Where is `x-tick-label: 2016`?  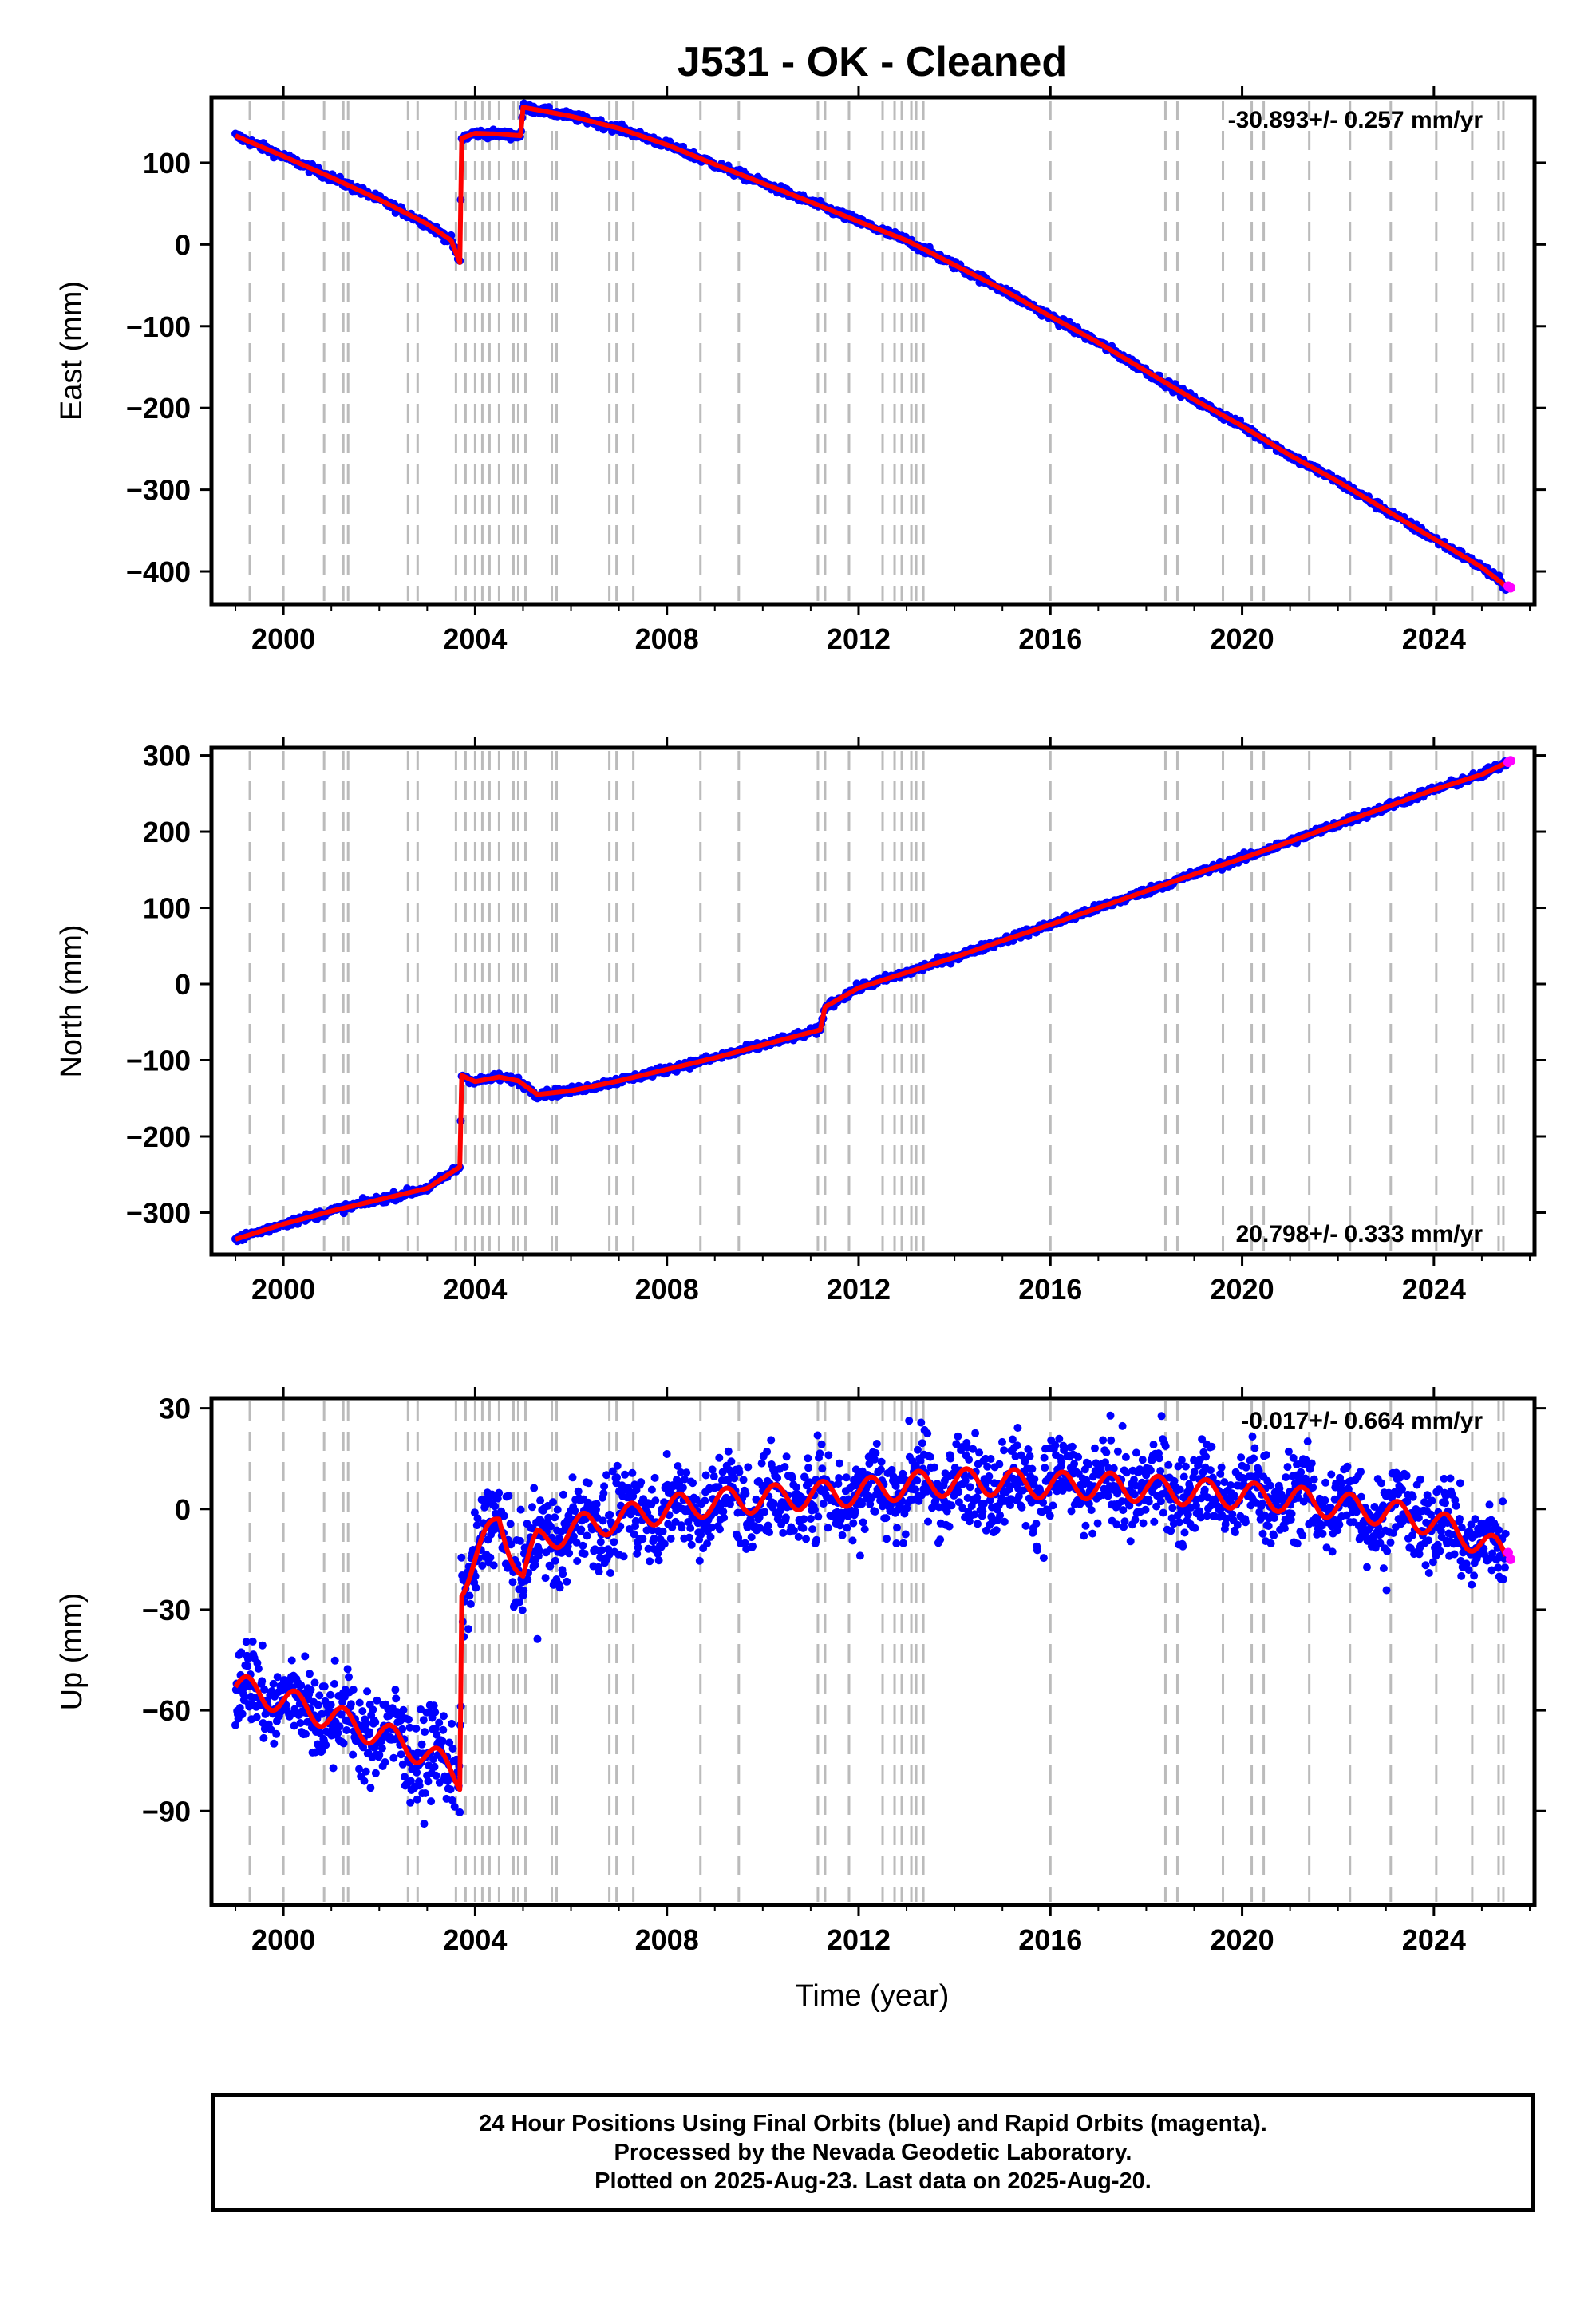
x-tick-label: 2016 is located at coordinates (1050, 1289).